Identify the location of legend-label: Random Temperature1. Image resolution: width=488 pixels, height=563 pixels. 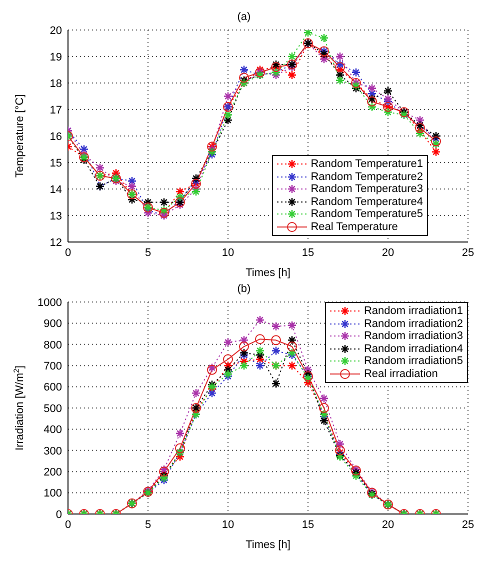
(366, 164).